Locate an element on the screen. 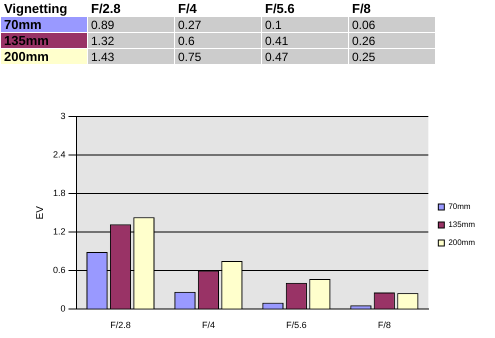 The height and width of the screenshot is (338, 495). y-tick-label: 0.6 is located at coordinates (59, 270).